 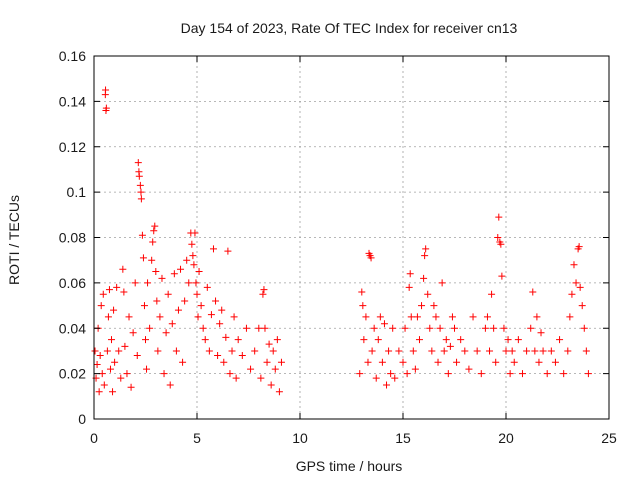 I want to click on x-tick-label: 25, so click(x=609, y=438).